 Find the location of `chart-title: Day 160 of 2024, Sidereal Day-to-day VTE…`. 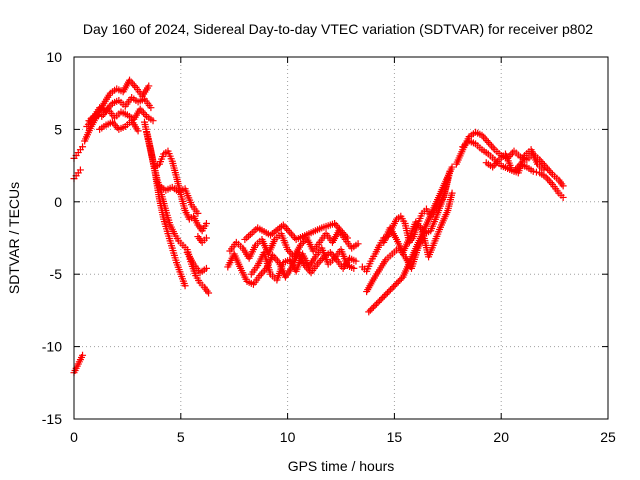

chart-title: Day 160 of 2024, Sidereal Day-to-day VTE… is located at coordinates (338, 29).